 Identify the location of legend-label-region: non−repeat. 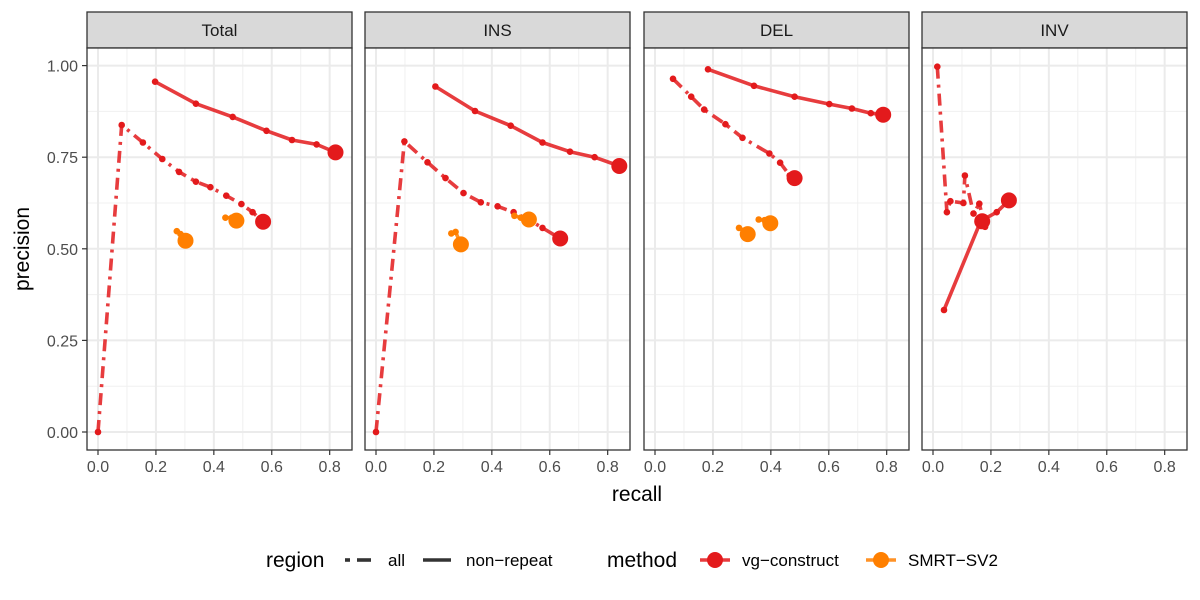
(509, 560).